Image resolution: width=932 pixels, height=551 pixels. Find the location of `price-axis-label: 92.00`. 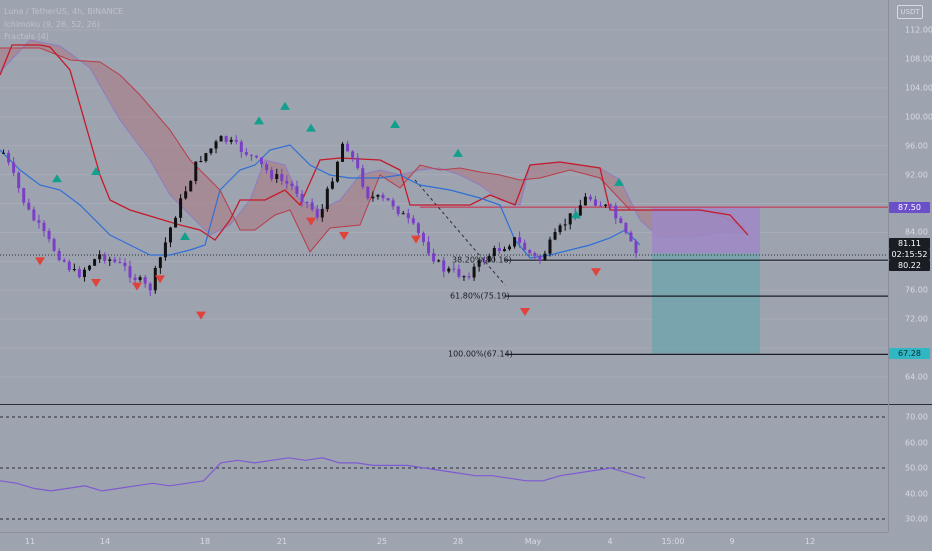

price-axis-label: 92.00 is located at coordinates (916, 175).